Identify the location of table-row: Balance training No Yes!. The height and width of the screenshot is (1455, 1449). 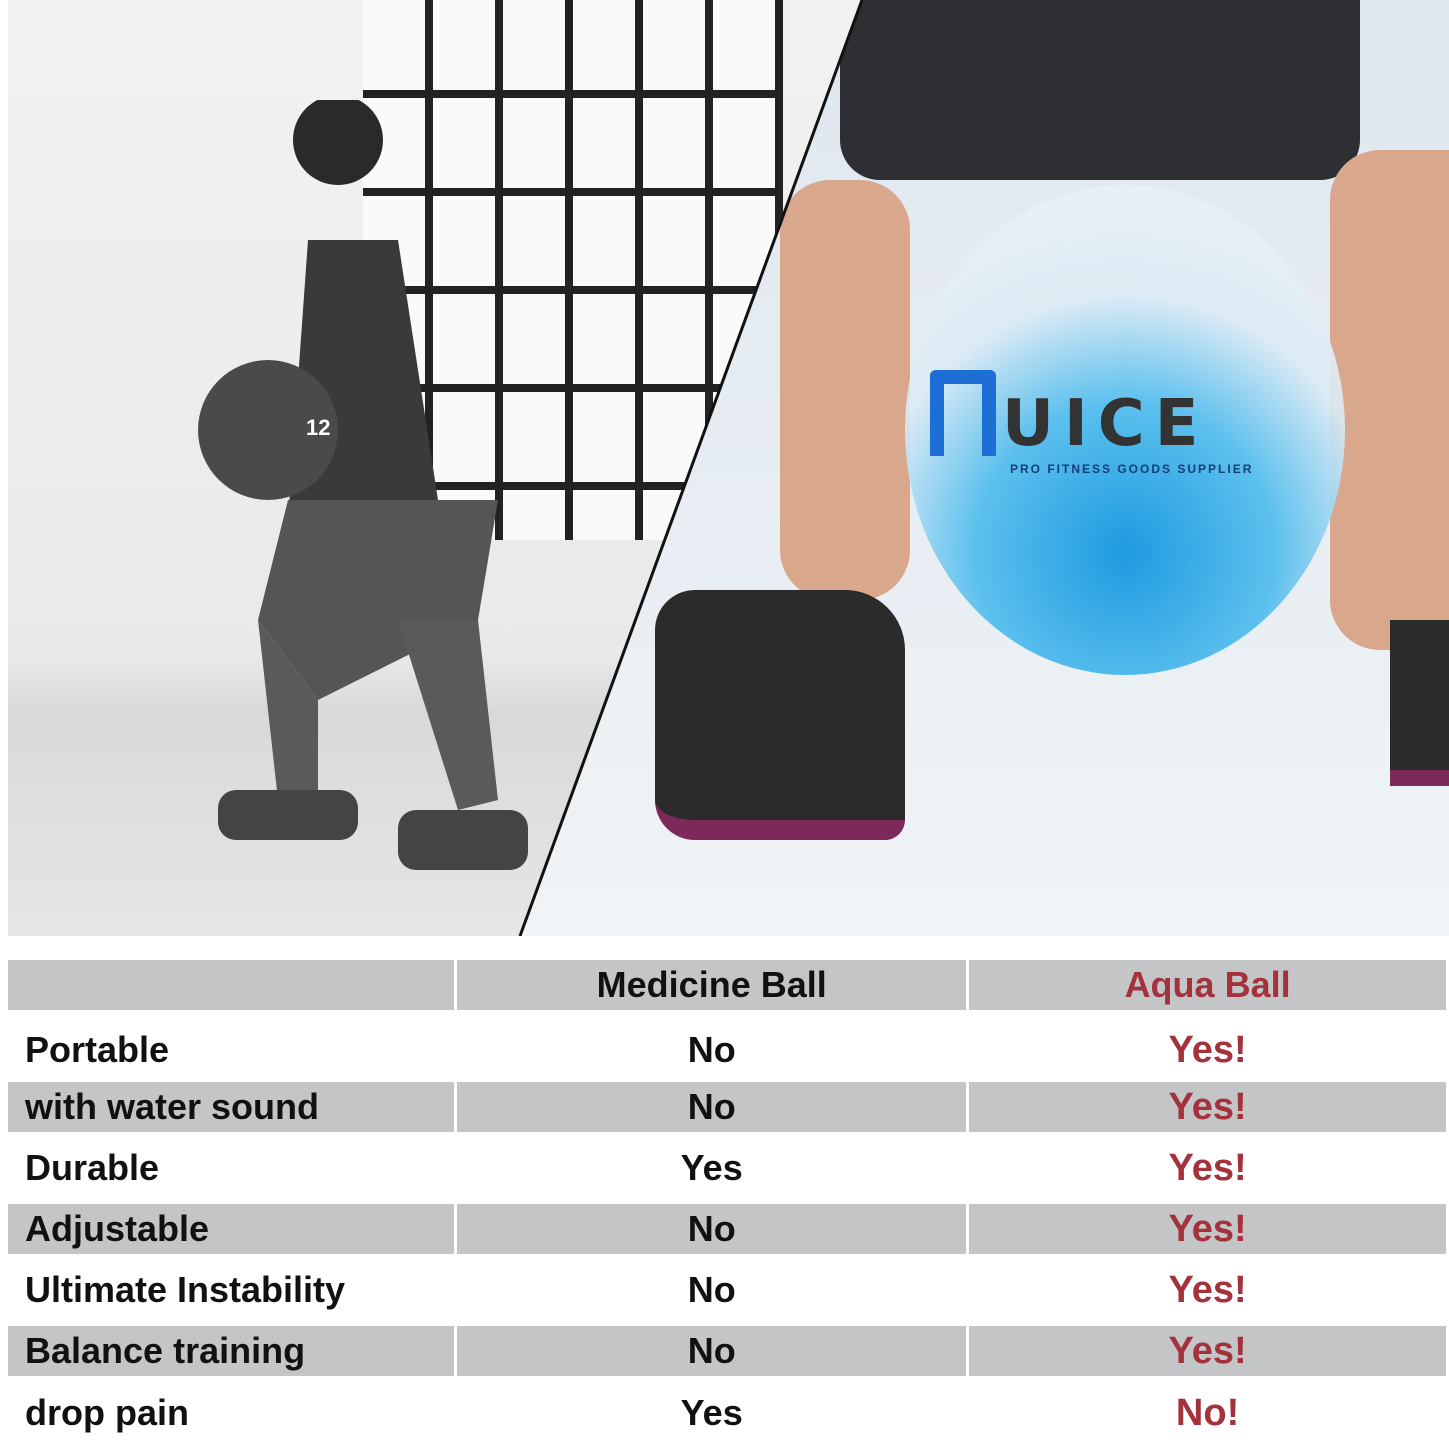
(727, 1351).